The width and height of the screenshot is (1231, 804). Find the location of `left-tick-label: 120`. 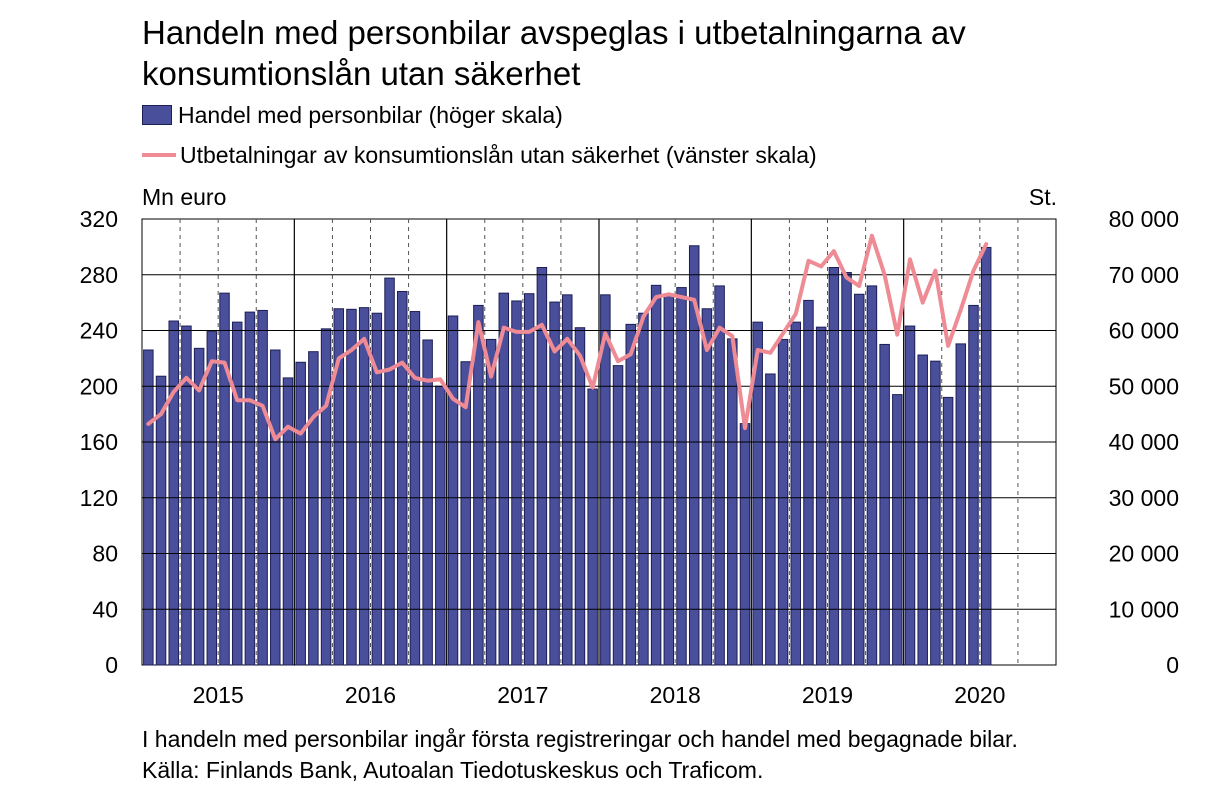

left-tick-label: 120 is located at coordinates (99, 498).